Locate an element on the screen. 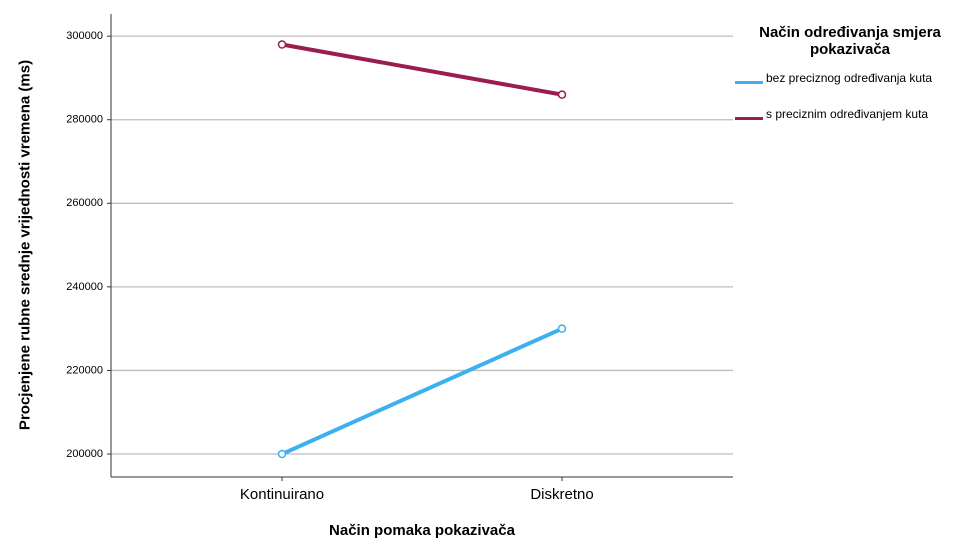  y-tick-label: 240000 is located at coordinates (84, 287).